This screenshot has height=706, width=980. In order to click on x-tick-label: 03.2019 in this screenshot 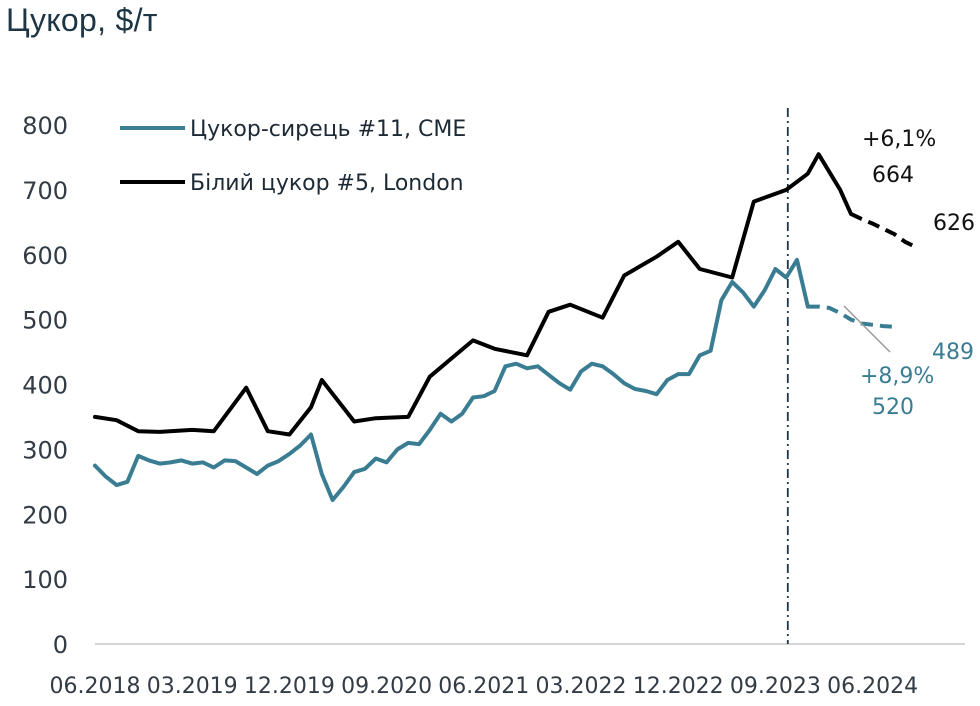, I will do `click(192, 686)`.